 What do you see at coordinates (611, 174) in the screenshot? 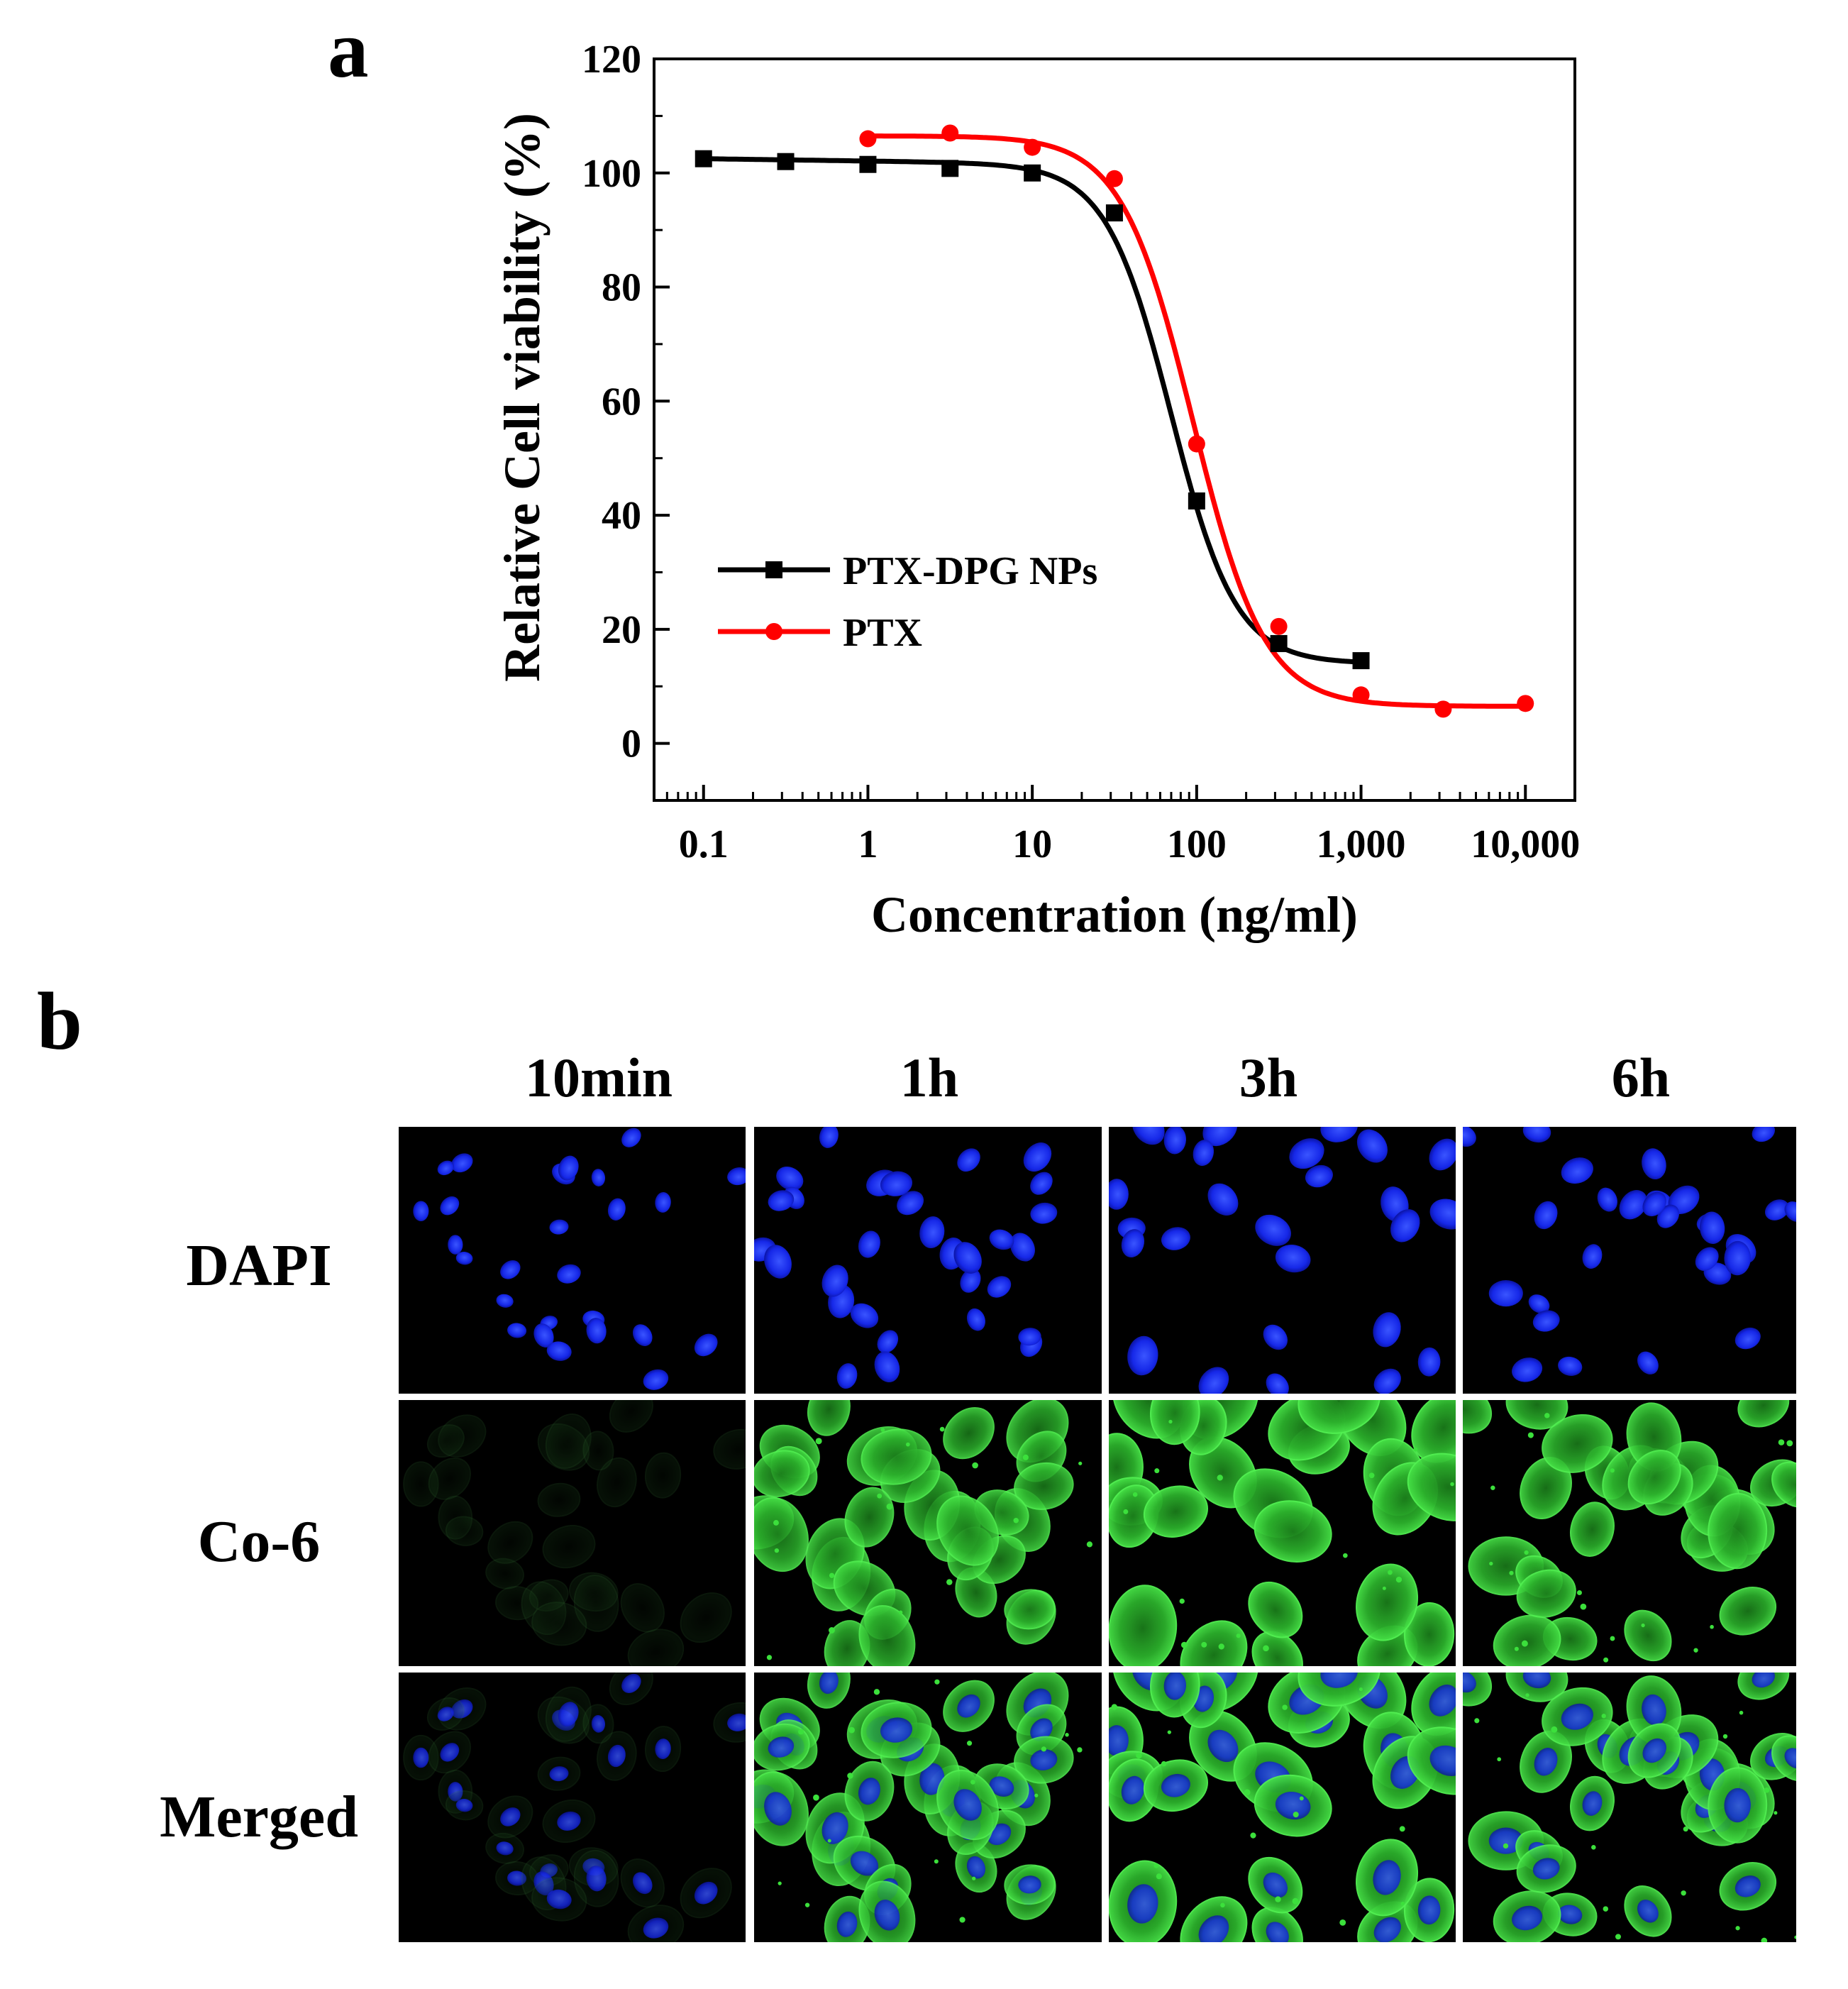
I see `y-tick-label: 100` at bounding box center [611, 174].